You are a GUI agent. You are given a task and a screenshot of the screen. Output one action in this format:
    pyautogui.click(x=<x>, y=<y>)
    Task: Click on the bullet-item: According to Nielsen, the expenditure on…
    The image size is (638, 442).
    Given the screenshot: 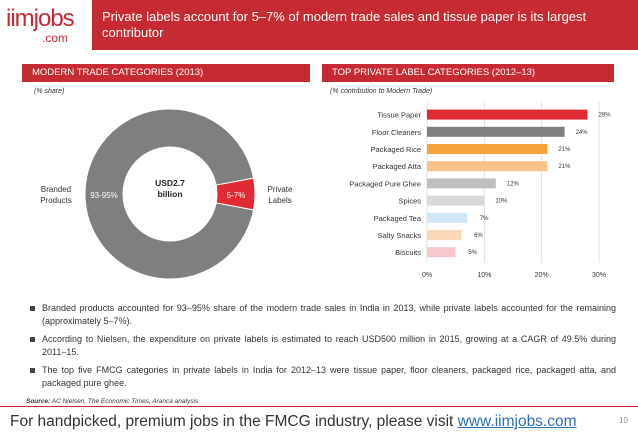 What is the action you would take?
    pyautogui.click(x=321, y=346)
    